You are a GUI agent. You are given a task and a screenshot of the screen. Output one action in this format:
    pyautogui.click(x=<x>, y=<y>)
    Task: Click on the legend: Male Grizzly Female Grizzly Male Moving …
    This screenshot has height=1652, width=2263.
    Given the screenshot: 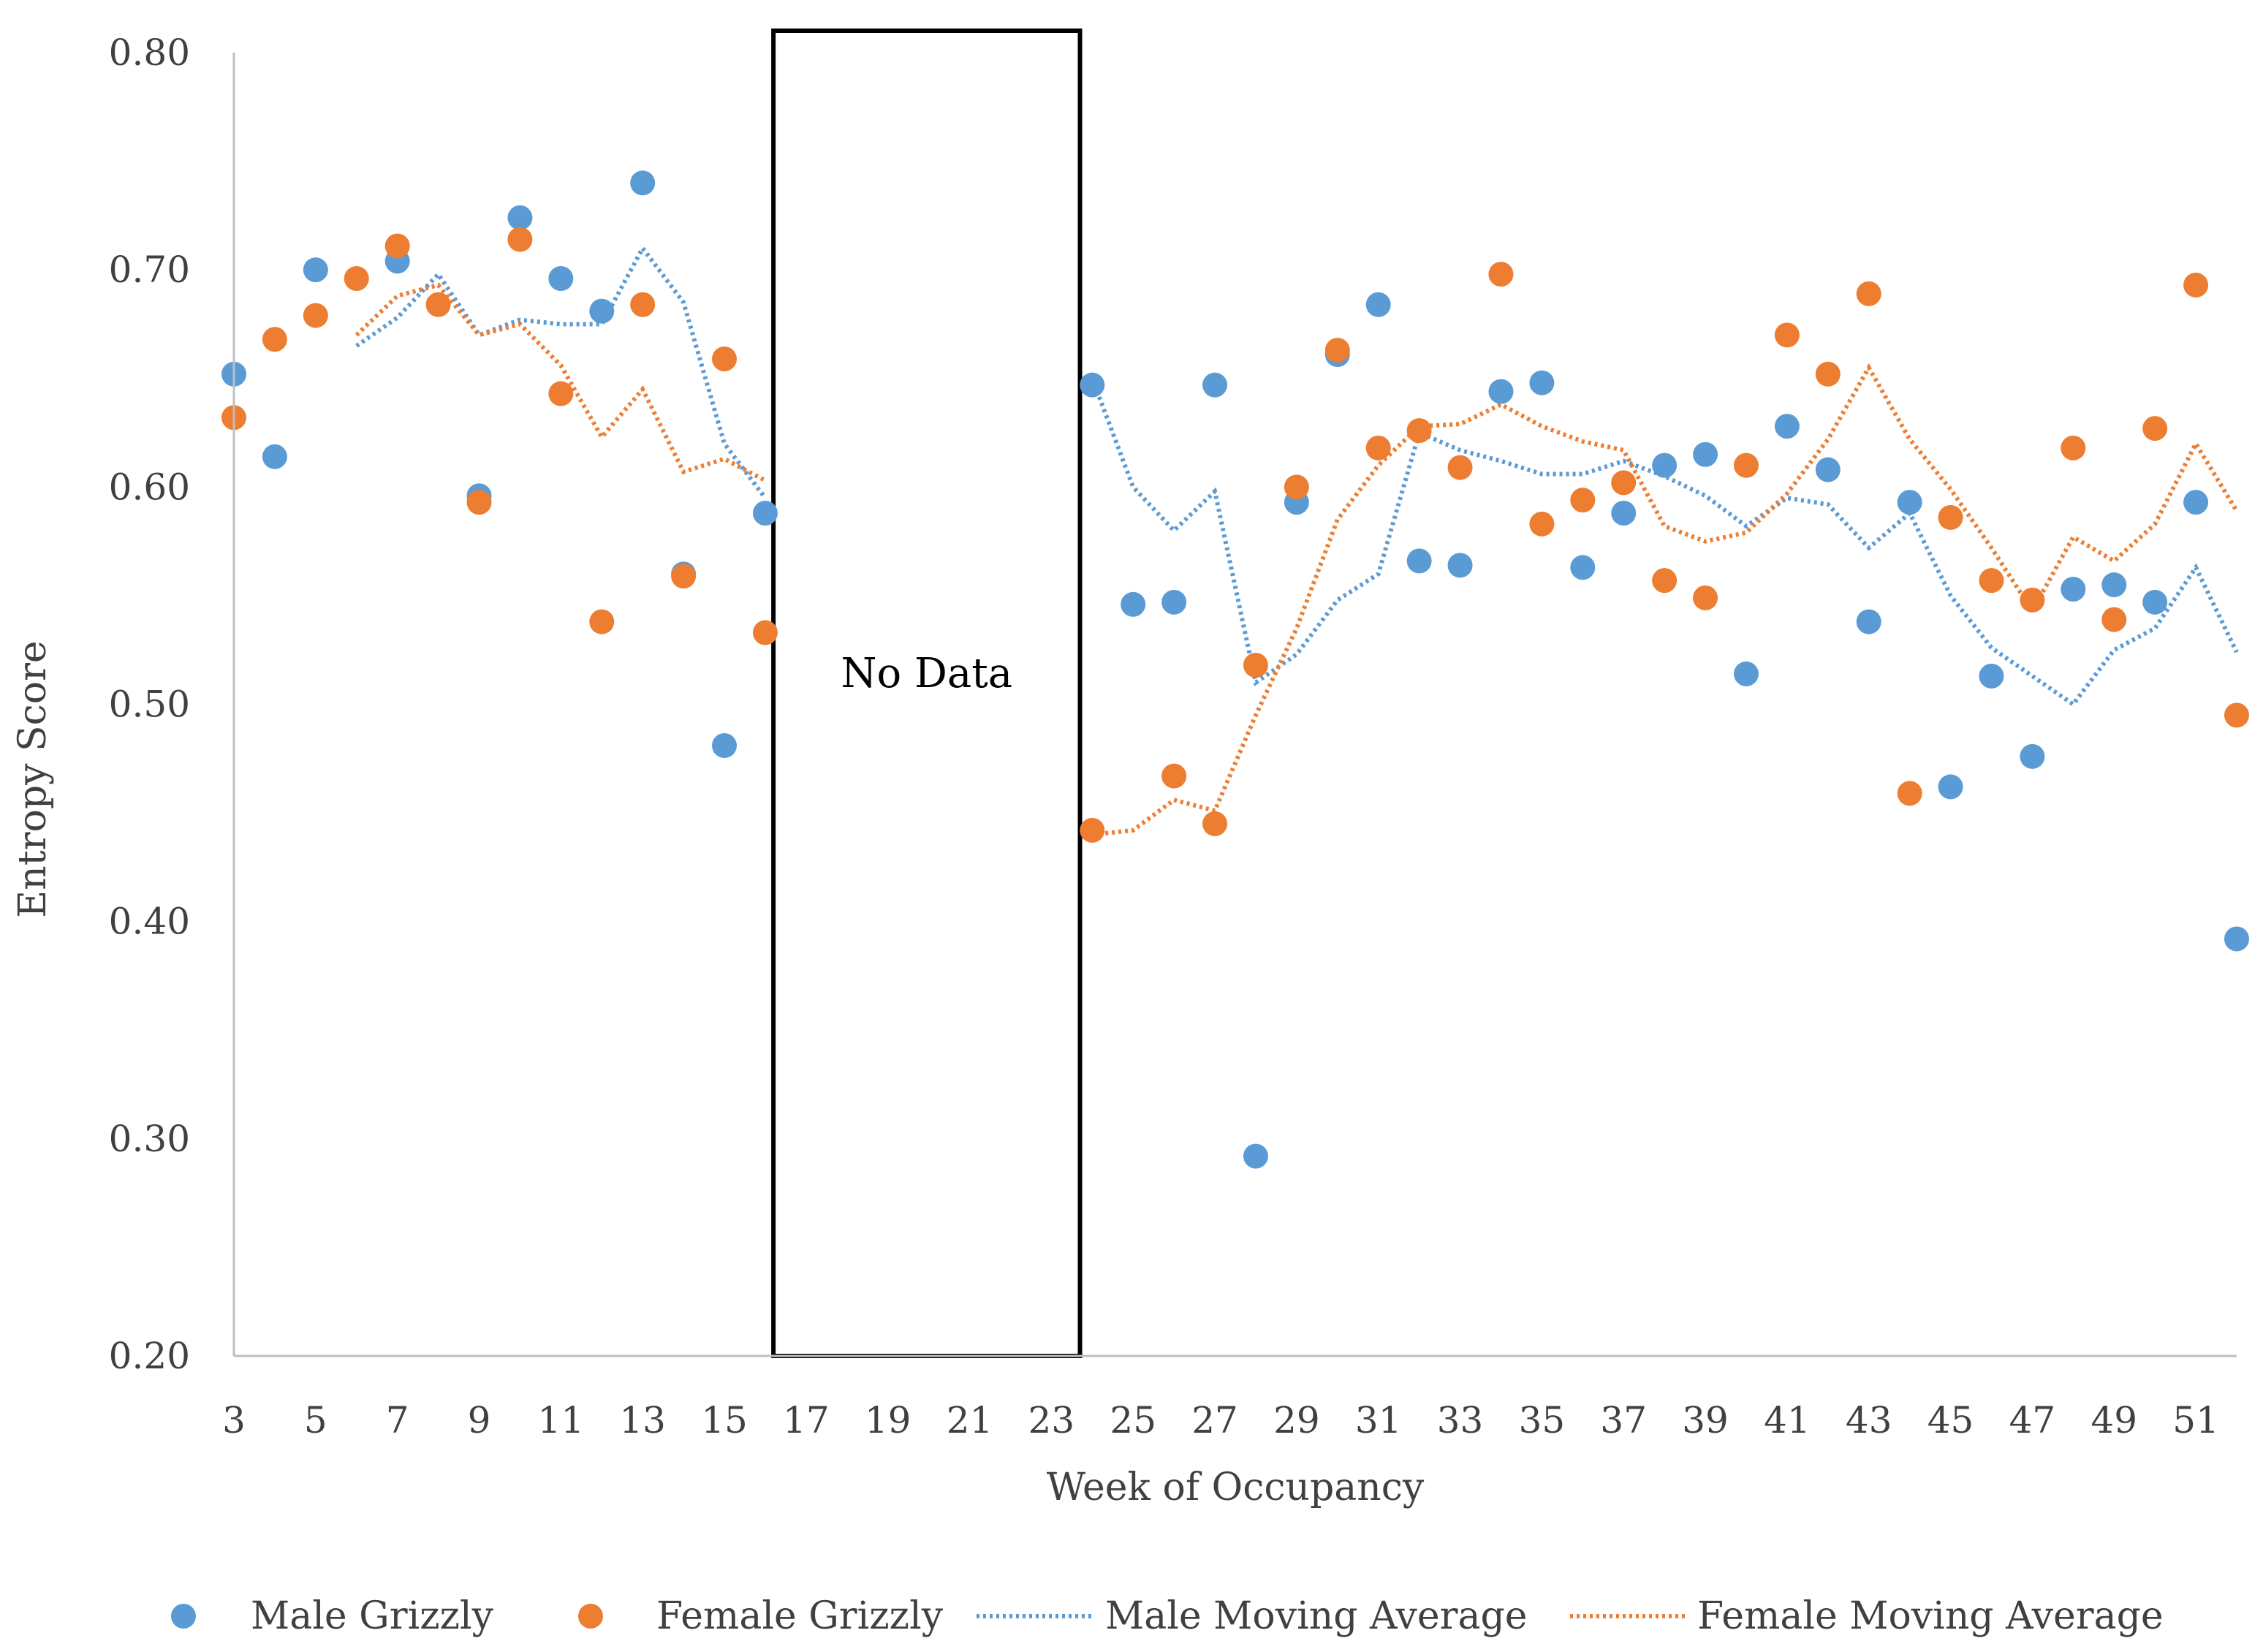 What is the action you would take?
    pyautogui.click(x=1167, y=1616)
    